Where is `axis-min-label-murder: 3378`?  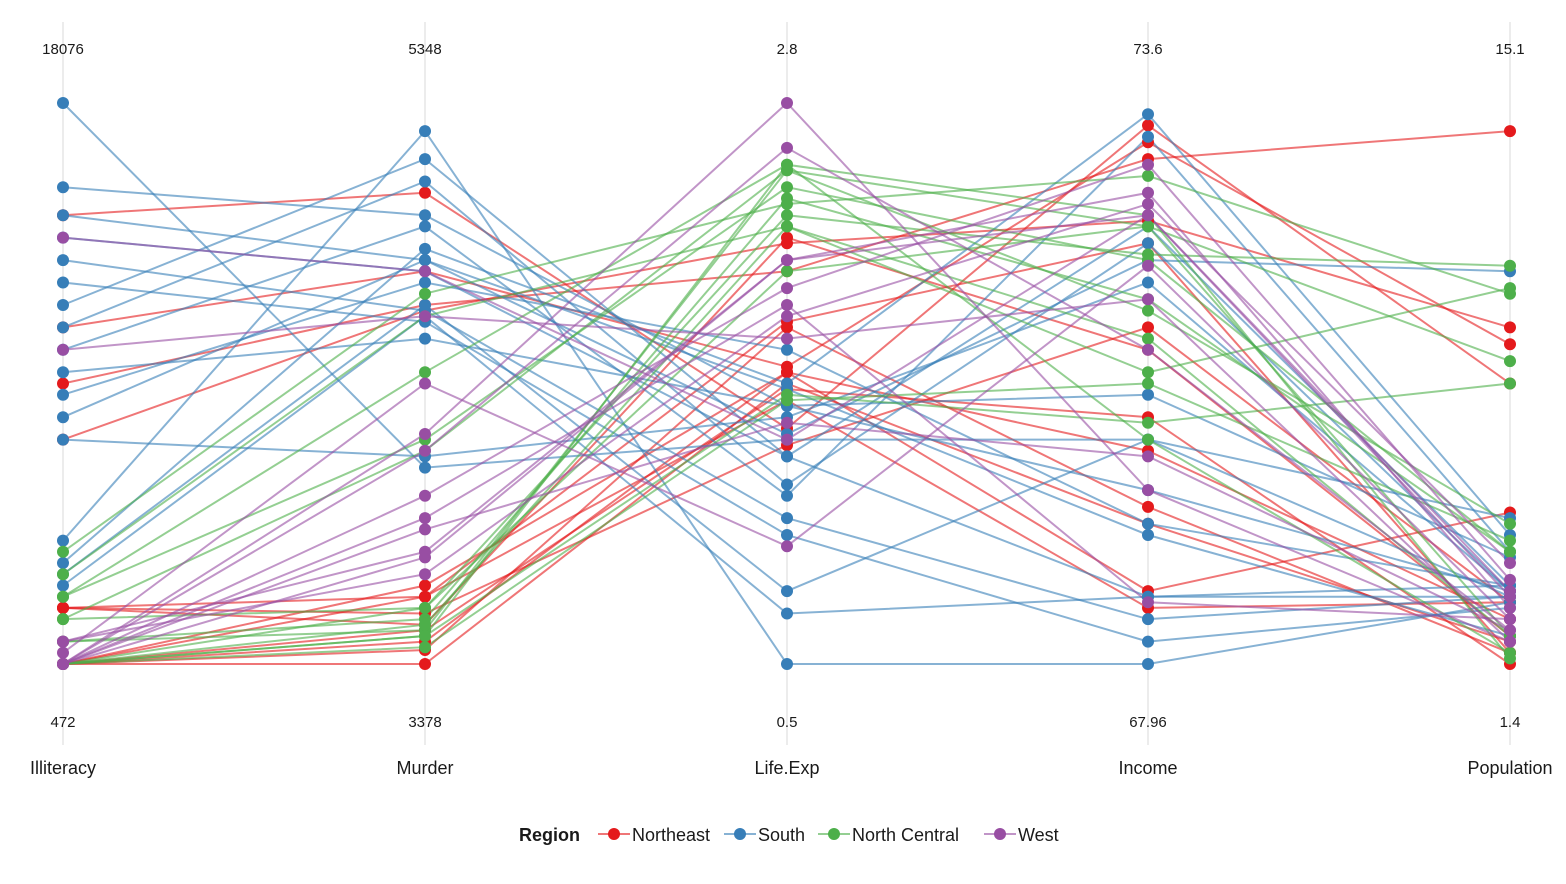 axis-min-label-murder: 3378 is located at coordinates (424, 722).